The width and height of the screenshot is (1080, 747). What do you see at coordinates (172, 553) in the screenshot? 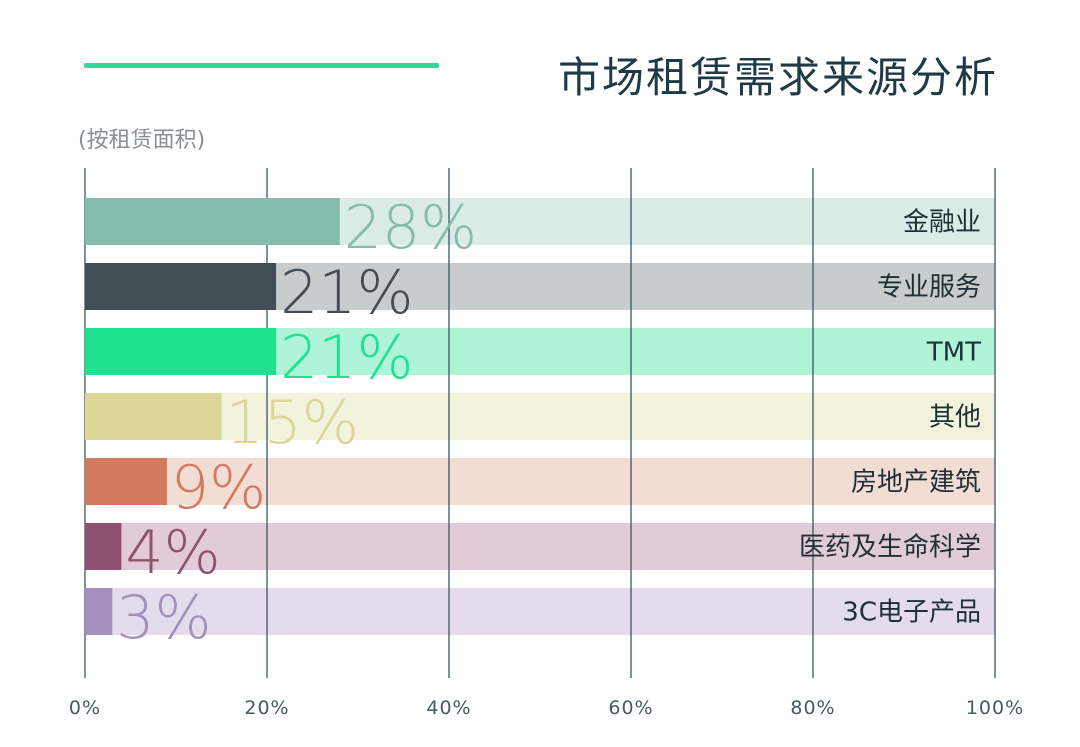
I see `data-label: 4%` at bounding box center [172, 553].